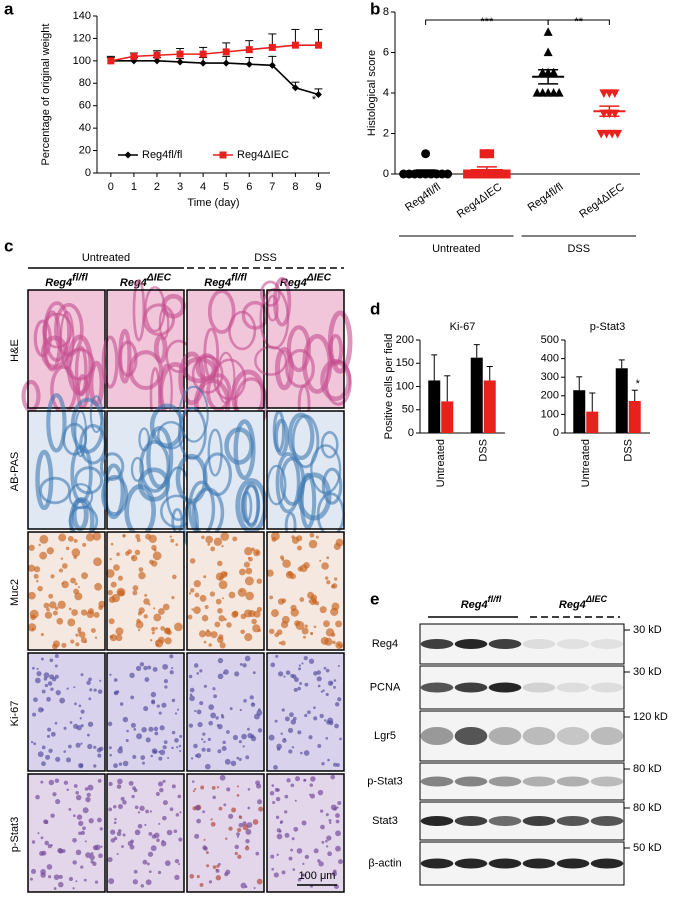 The image size is (677, 901). I want to click on x-tick-label: 4, so click(203, 187).